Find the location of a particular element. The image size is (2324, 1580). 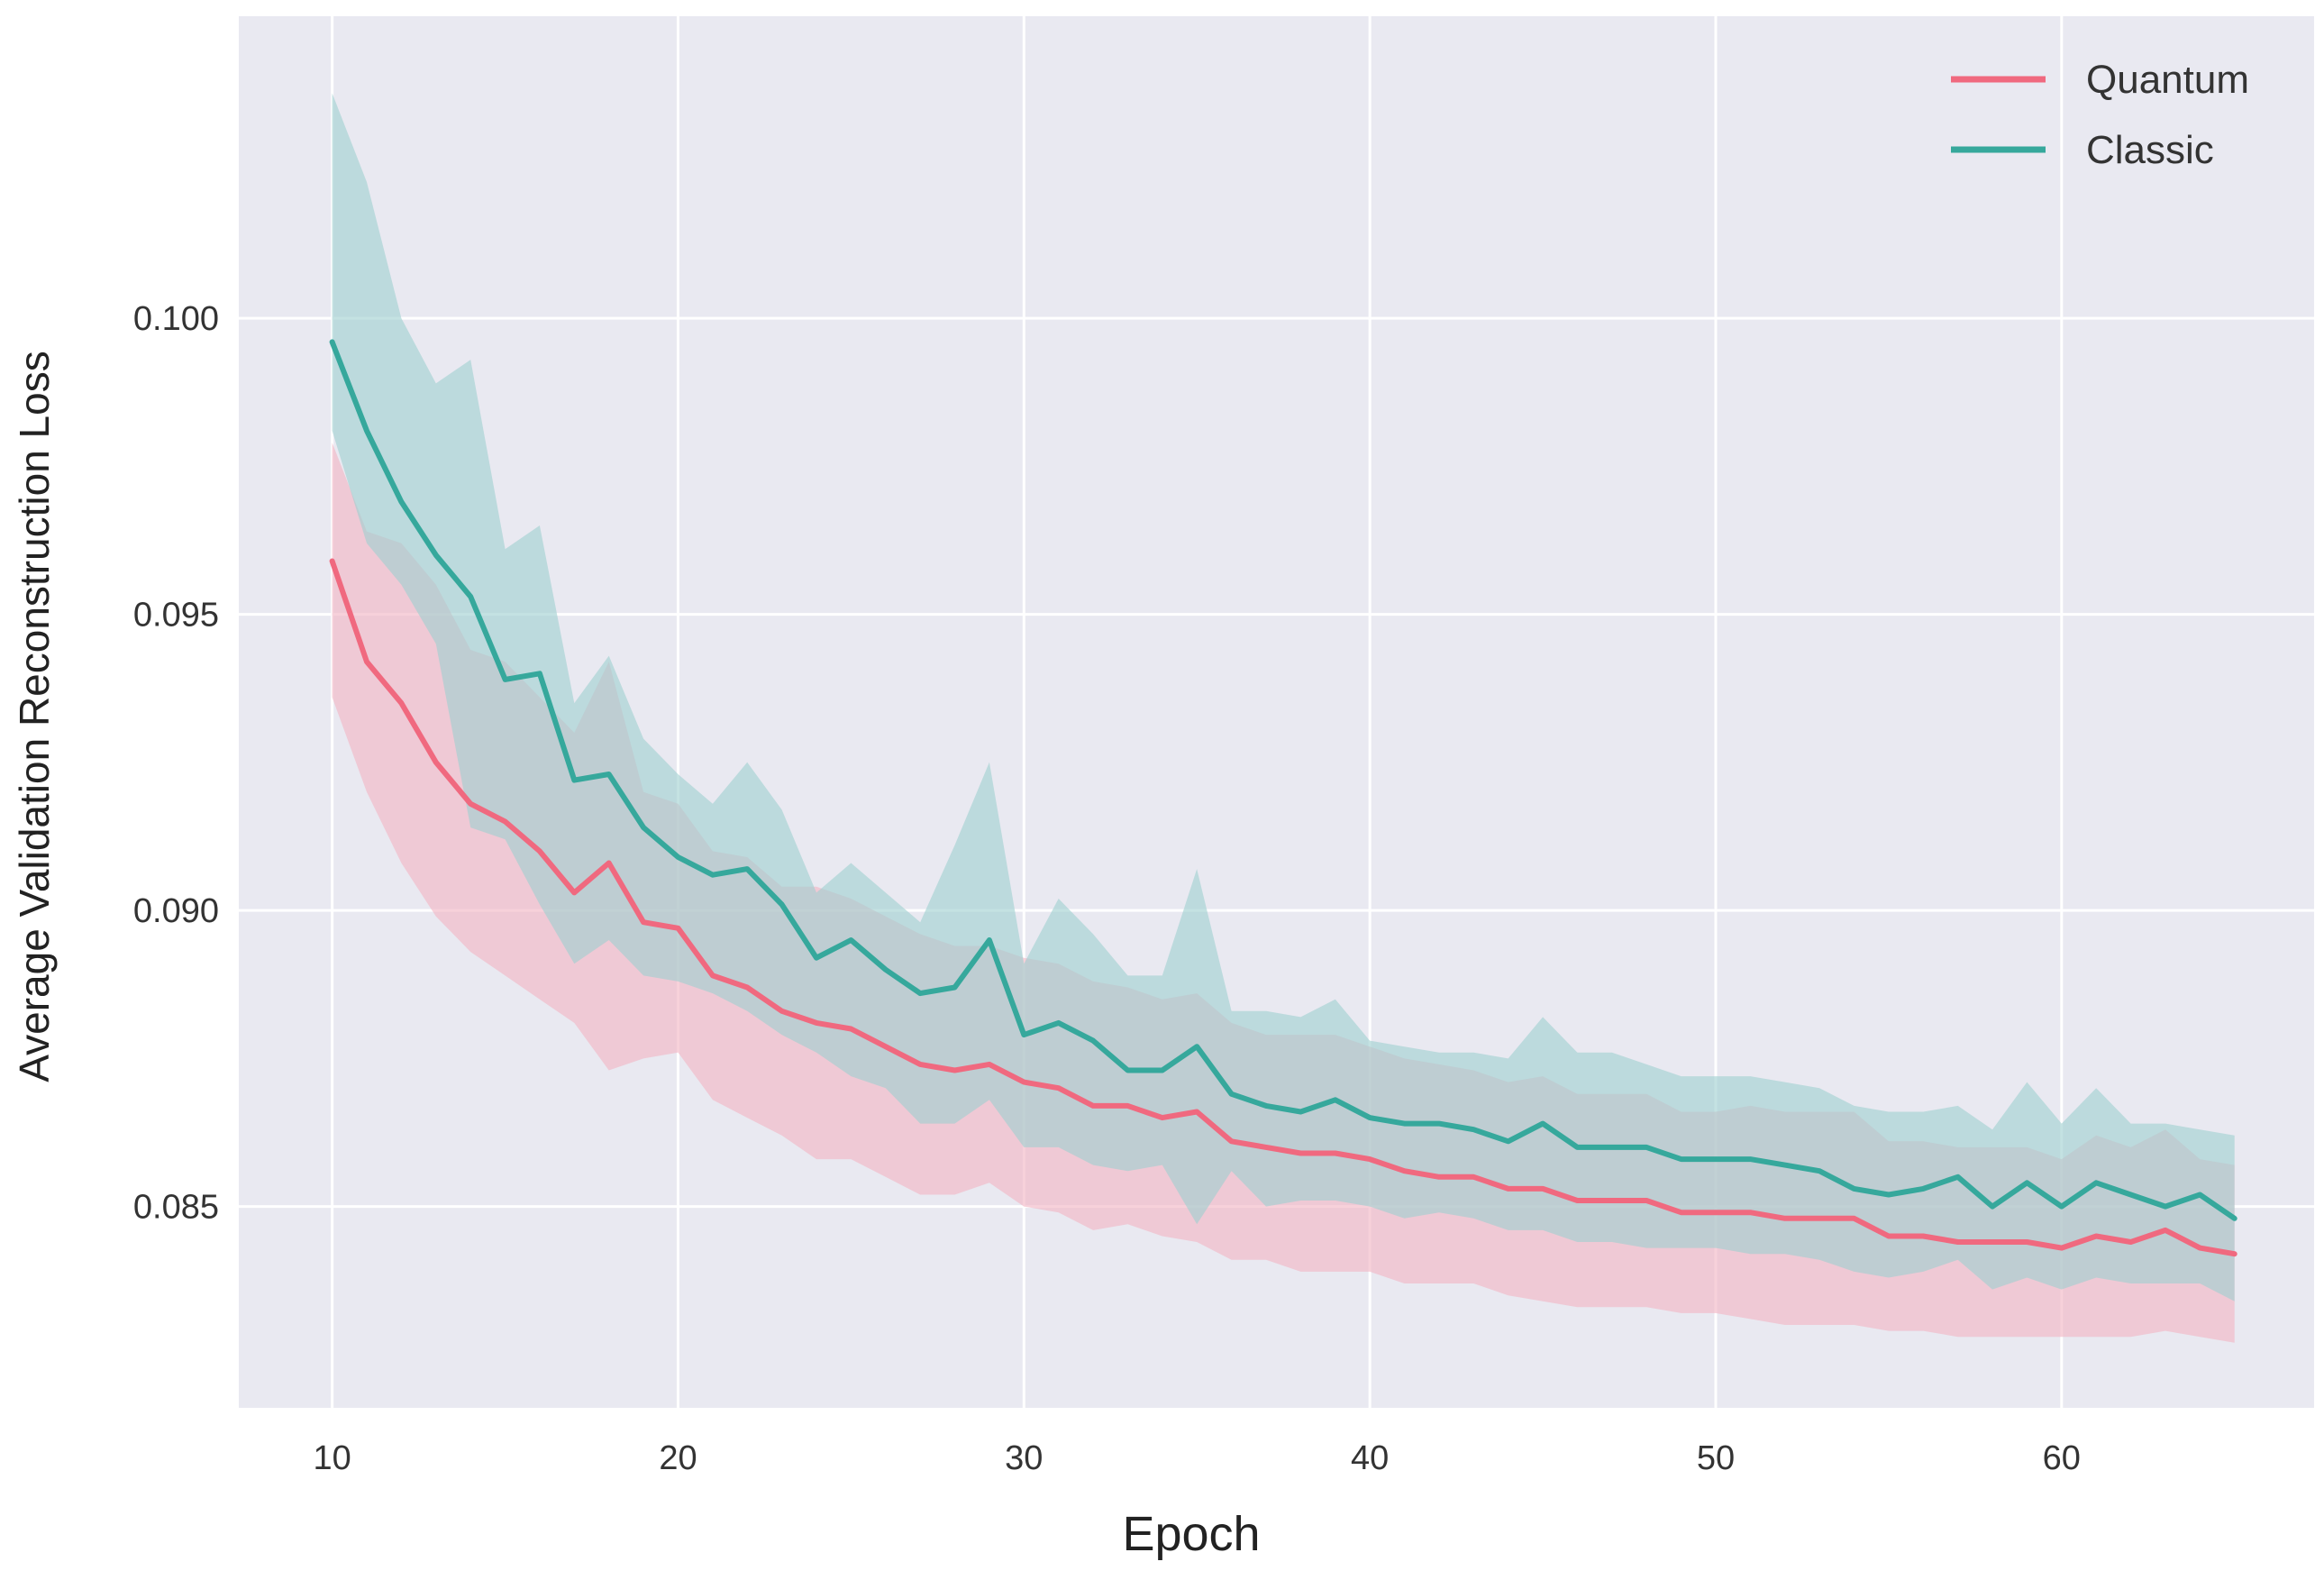

x-tick-label: 40 is located at coordinates (1370, 1458).